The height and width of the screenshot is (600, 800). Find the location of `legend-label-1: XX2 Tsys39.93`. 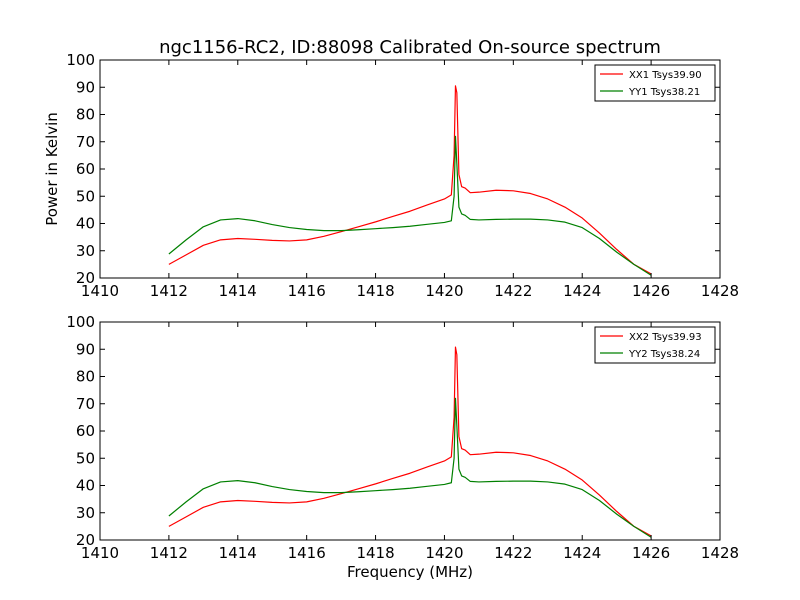

legend-label-1: XX2 Tsys39.93 is located at coordinates (665, 337).